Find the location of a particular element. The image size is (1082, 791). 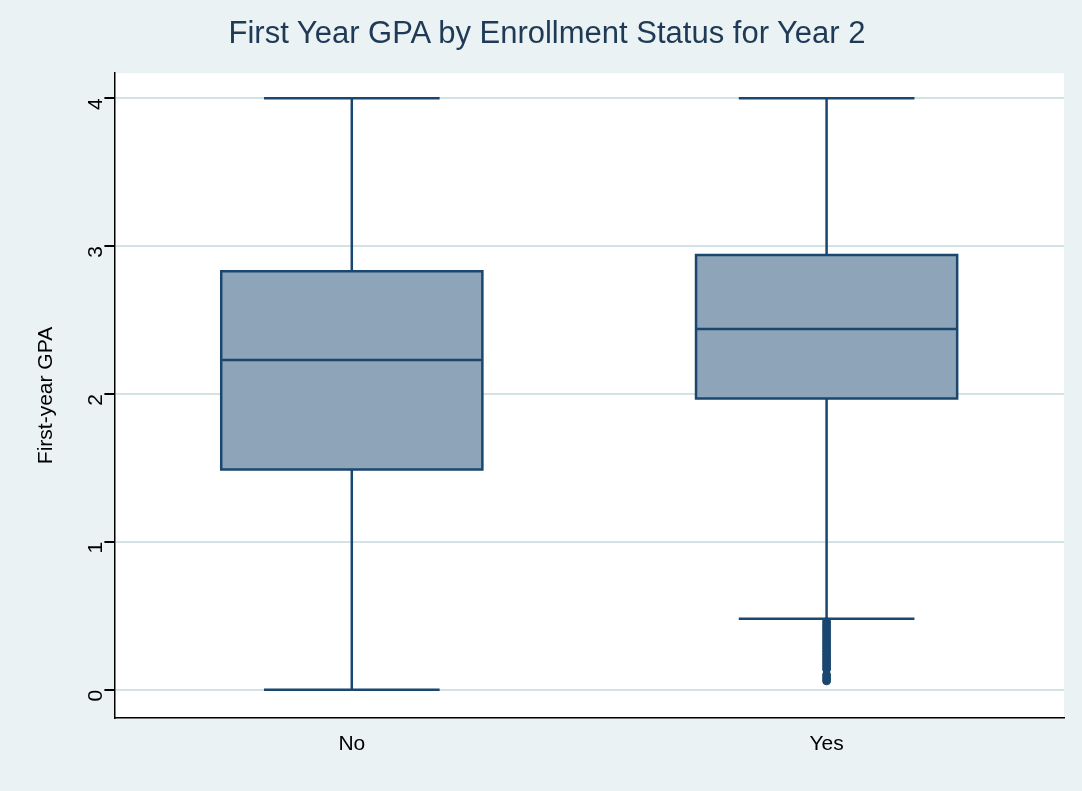

chart-title: First Year GPA by Enrollment Status for Year 2 is located at coordinates (547, 33).